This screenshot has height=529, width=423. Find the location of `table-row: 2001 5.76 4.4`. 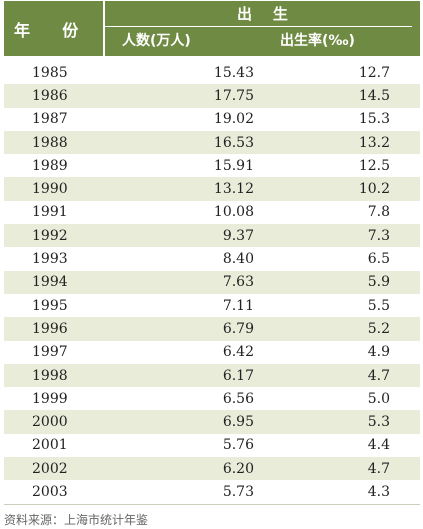

table-row: 2001 5.76 4.4 is located at coordinates (212, 445).